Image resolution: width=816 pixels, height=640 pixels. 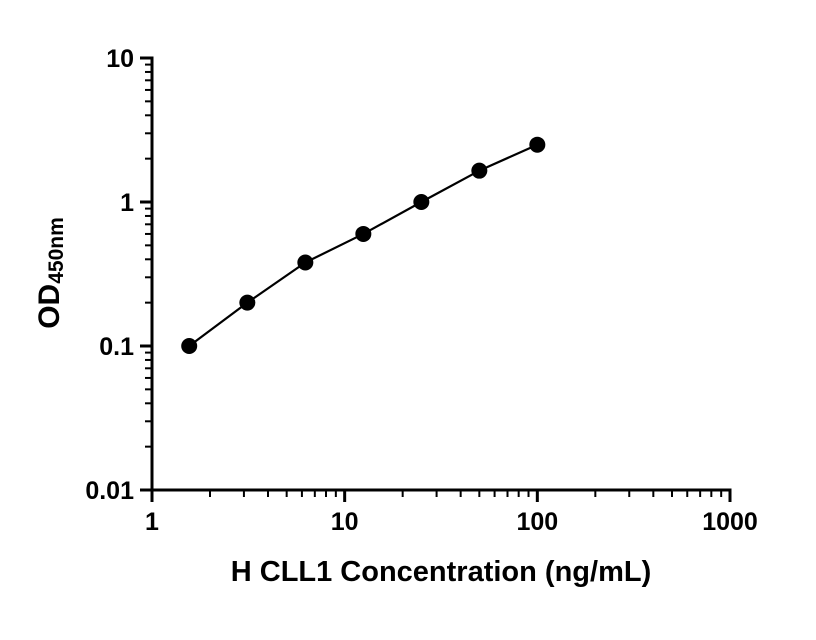 I want to click on y-axis-label: OD450nm, so click(x=52, y=273).